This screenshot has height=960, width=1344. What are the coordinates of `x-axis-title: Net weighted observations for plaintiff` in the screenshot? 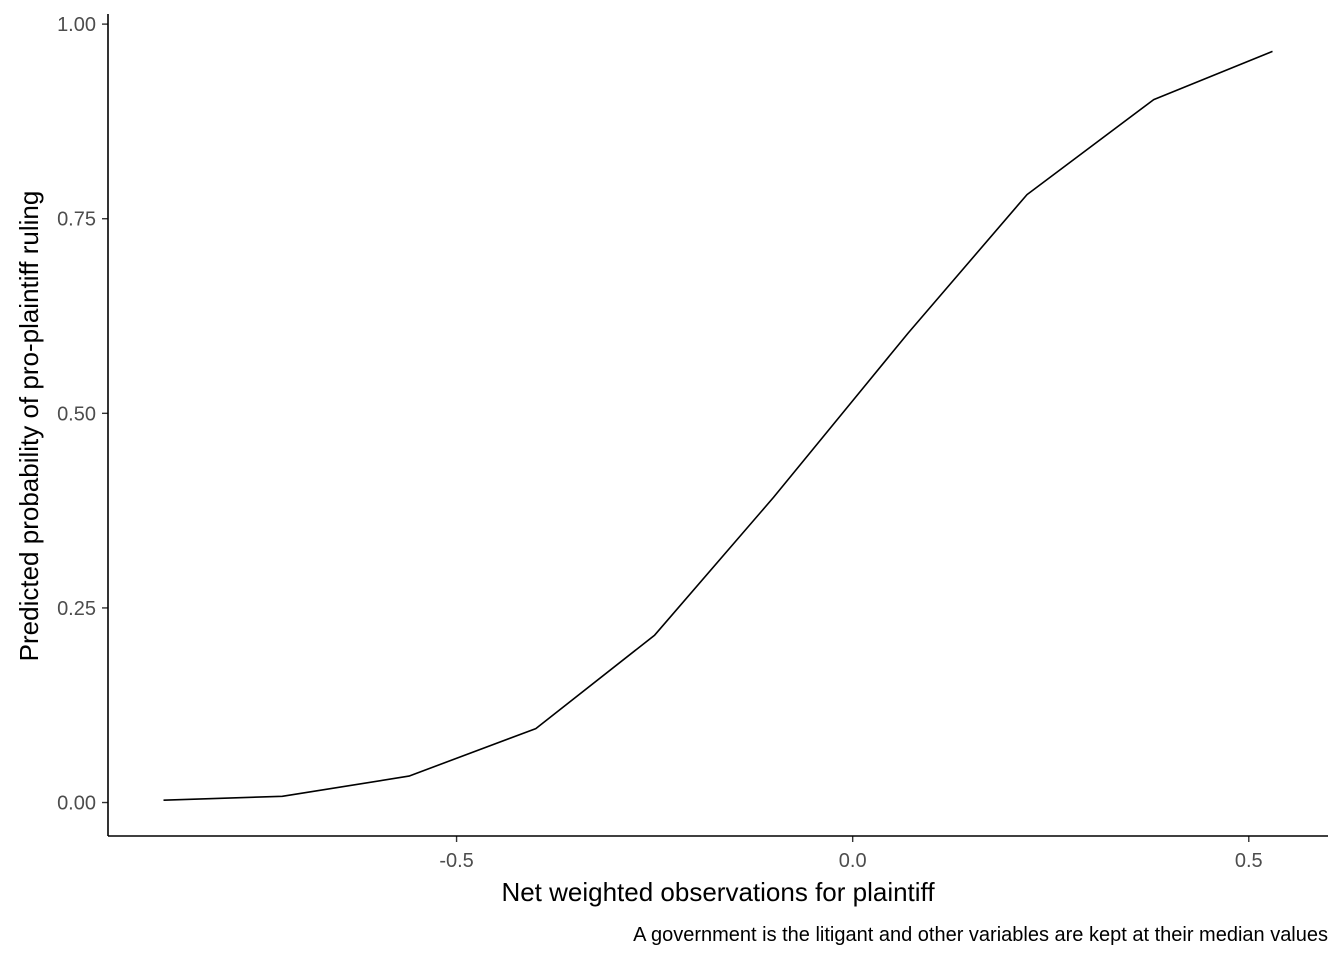 It's located at (718, 892).